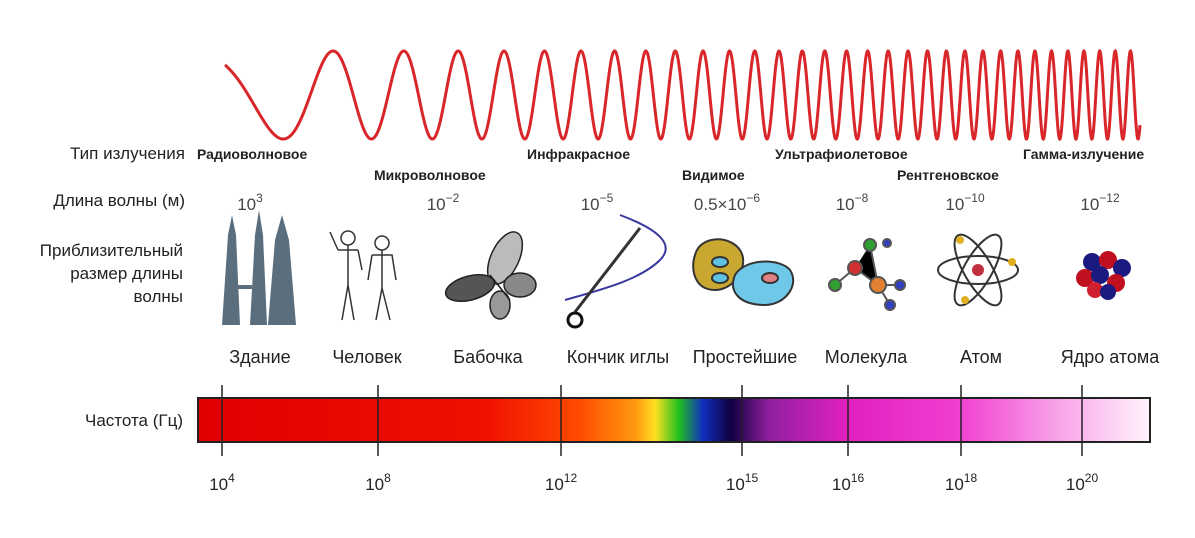  I want to click on frequency-label: 1016, so click(848, 482).